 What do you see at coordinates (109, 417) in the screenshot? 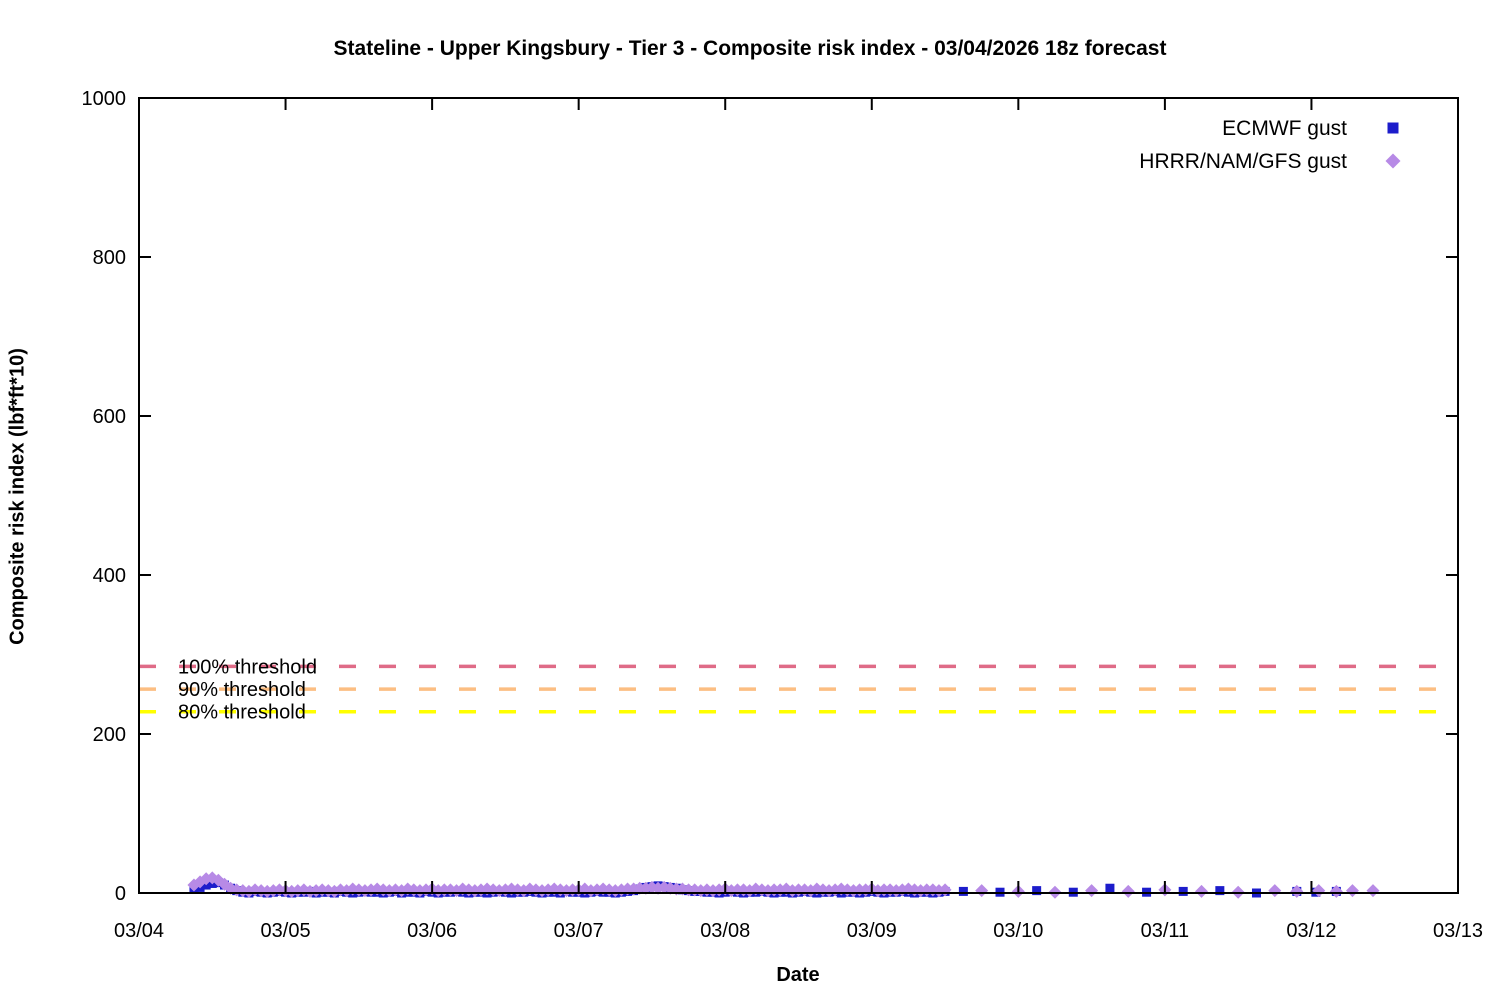
I see `y-tick-label: 600` at bounding box center [109, 417].